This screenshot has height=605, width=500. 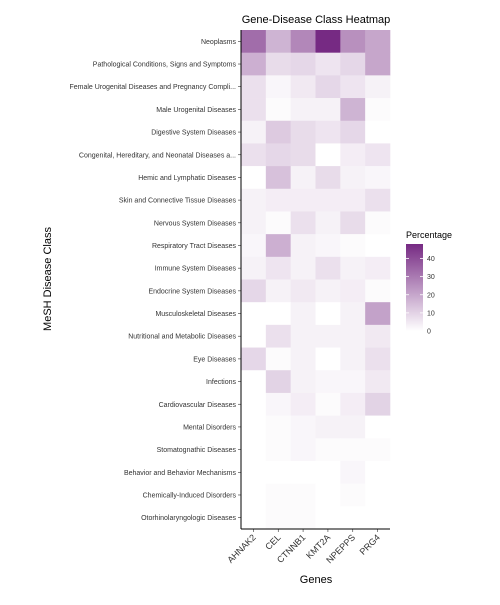 What do you see at coordinates (187, 178) in the screenshot?
I see `y-tick-label: Hemic and Lymphatic Diseases` at bounding box center [187, 178].